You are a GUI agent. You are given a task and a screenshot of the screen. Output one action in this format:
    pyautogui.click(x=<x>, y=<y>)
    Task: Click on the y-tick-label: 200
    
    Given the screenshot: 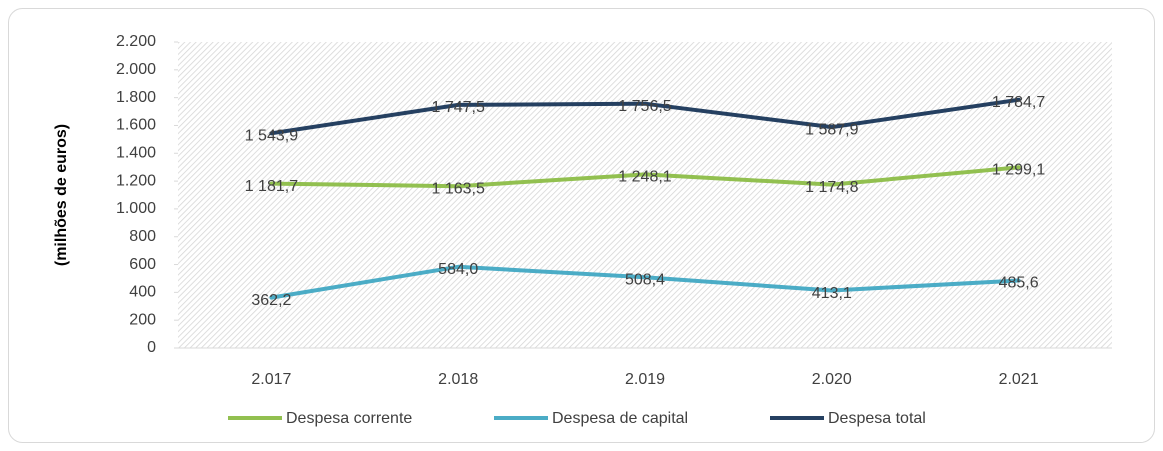 What is the action you would take?
    pyautogui.click(x=142, y=319)
    